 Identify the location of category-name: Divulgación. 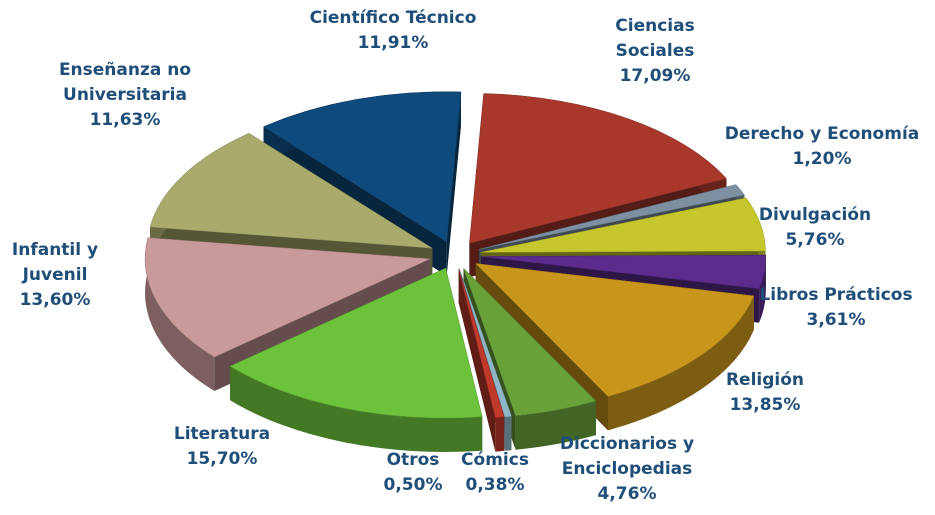
(815, 215).